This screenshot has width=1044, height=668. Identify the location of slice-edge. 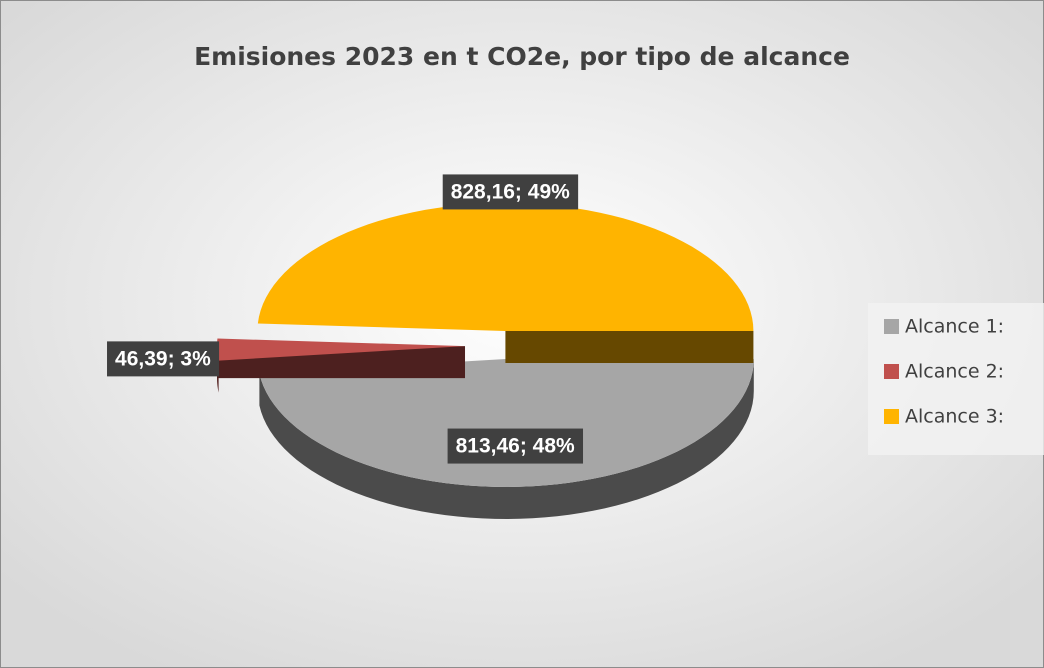
(629, 347).